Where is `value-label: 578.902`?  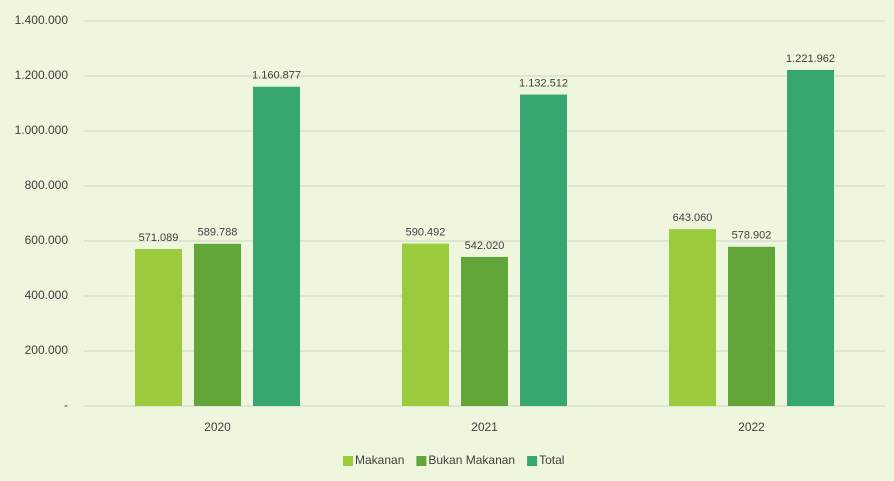
value-label: 578.902 is located at coordinates (752, 236).